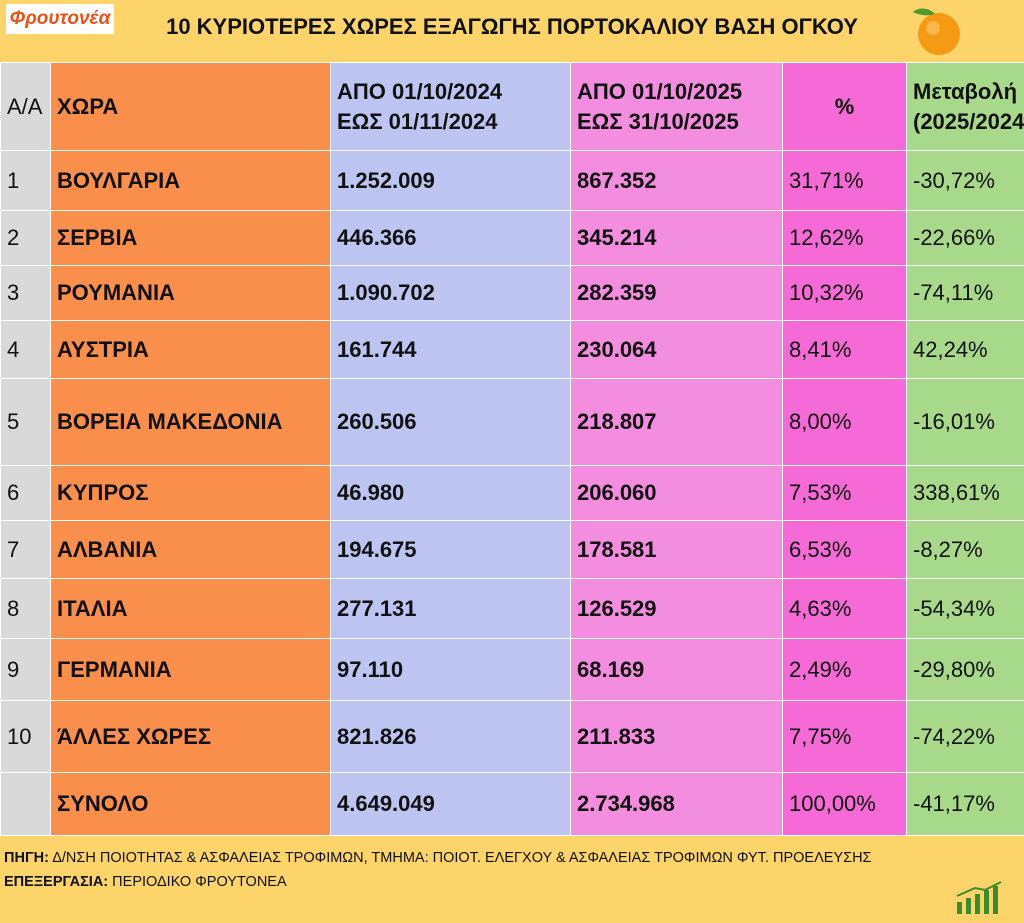  I want to click on cell-text: 6, so click(13, 493).